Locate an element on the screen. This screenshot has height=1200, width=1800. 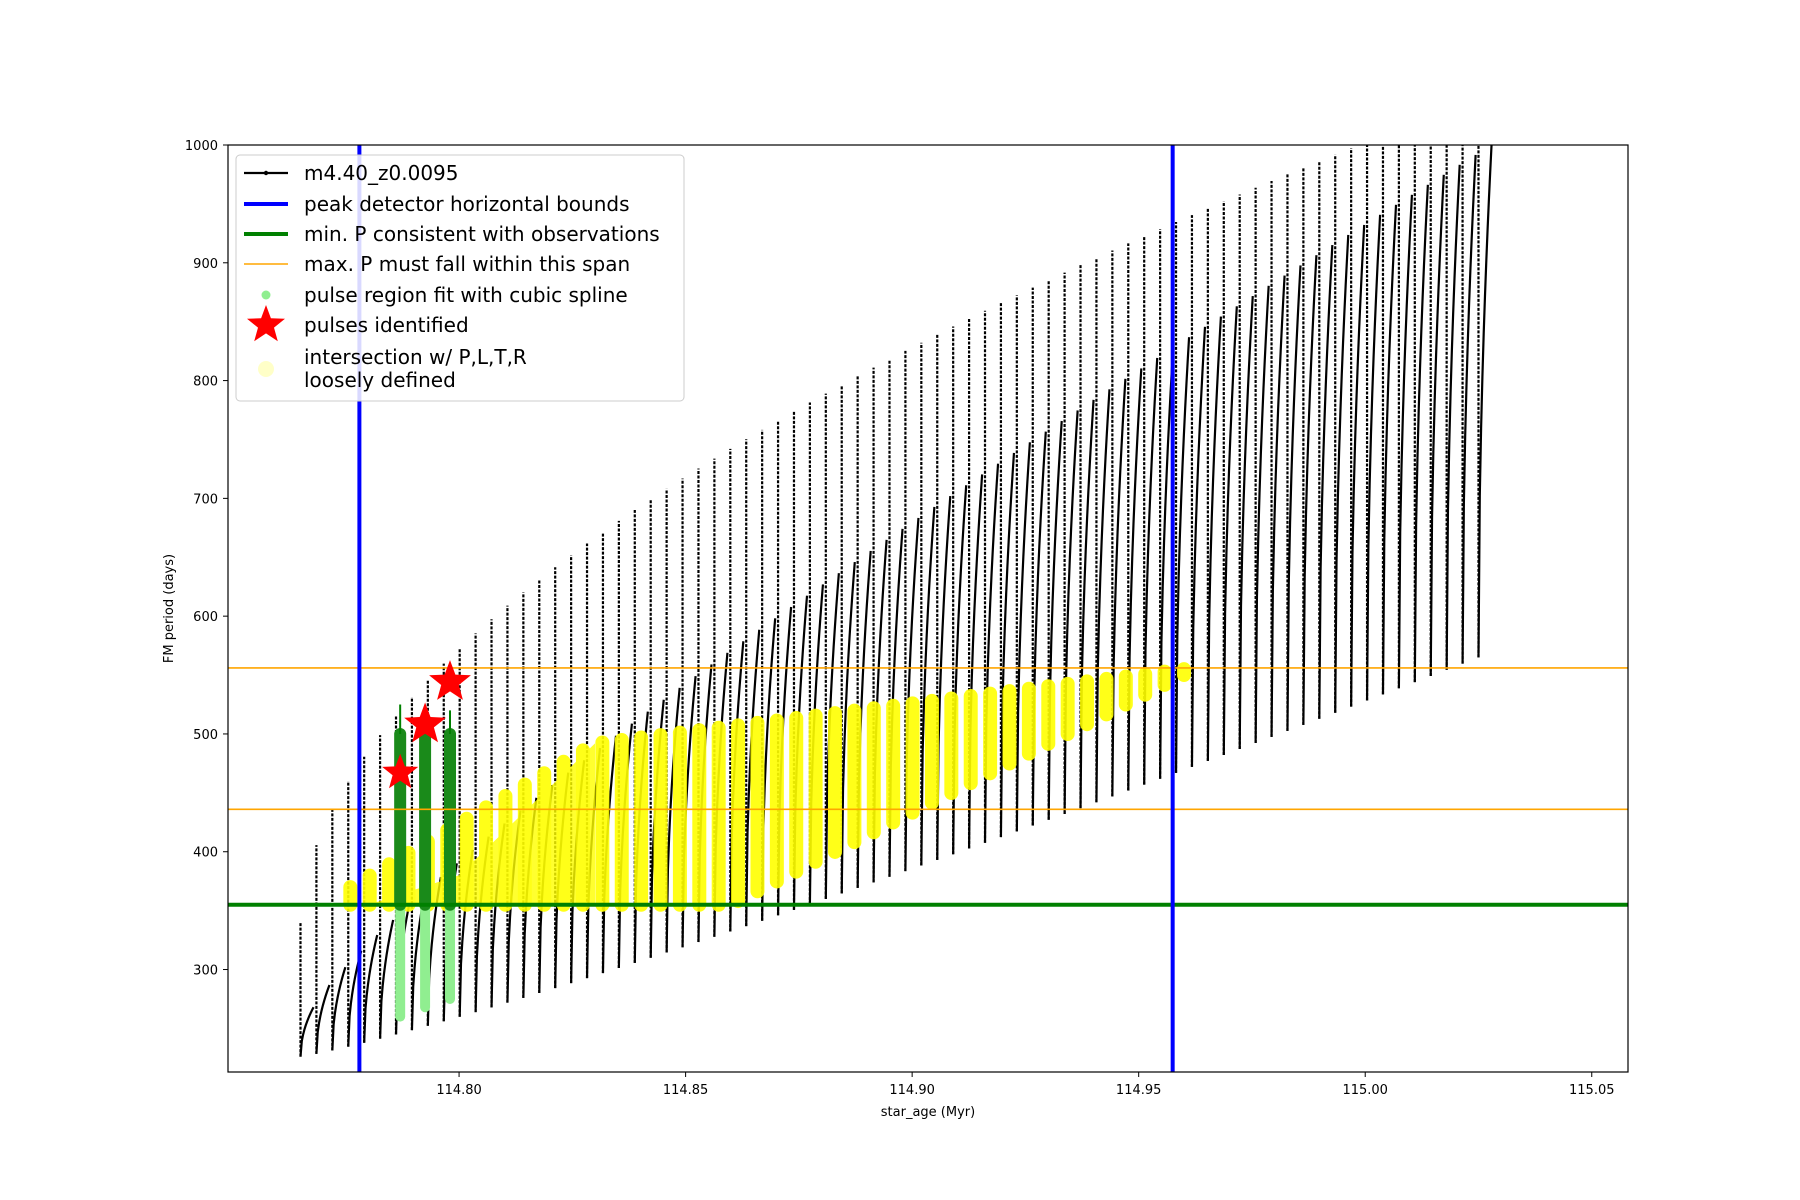
legend-label: pulses identified is located at coordinates (386, 325).